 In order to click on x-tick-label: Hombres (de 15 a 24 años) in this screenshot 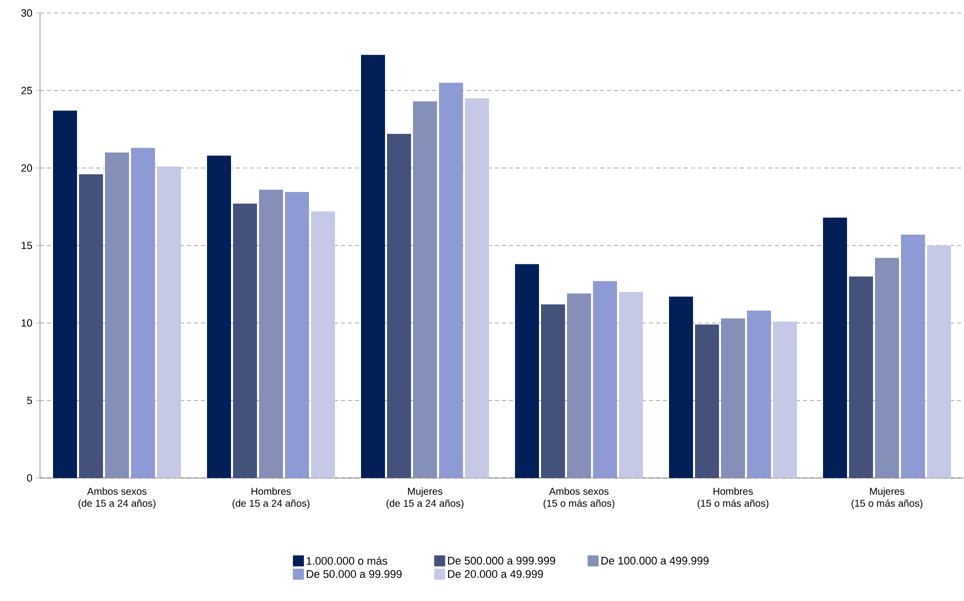, I will do `click(271, 498)`.